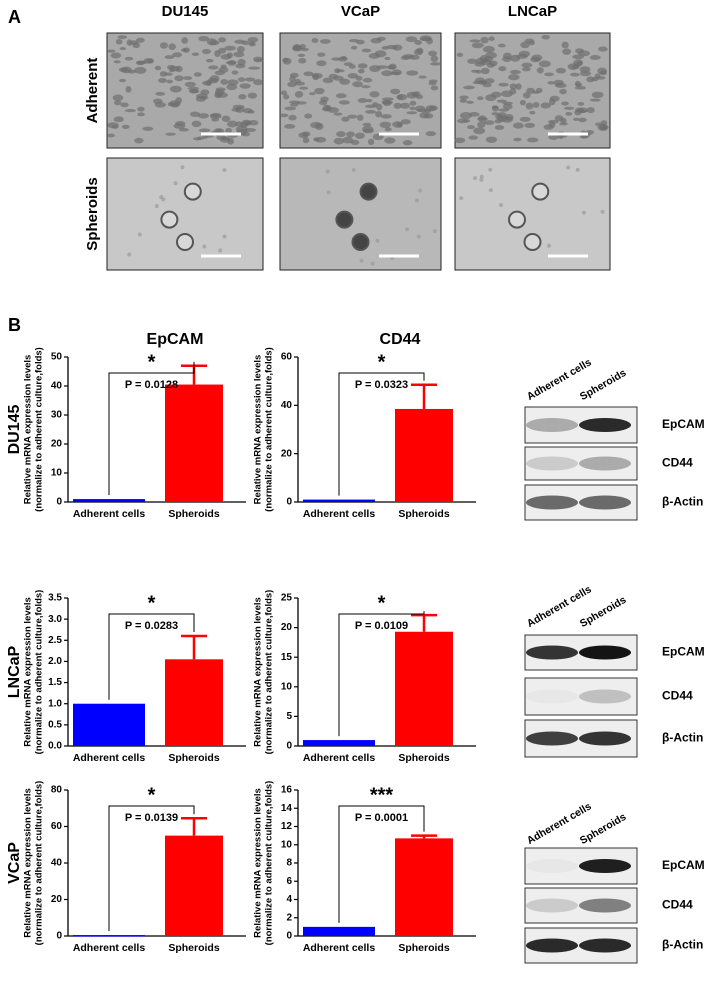 The height and width of the screenshot is (994, 709). I want to click on band-label: EpCAM, so click(683, 424).